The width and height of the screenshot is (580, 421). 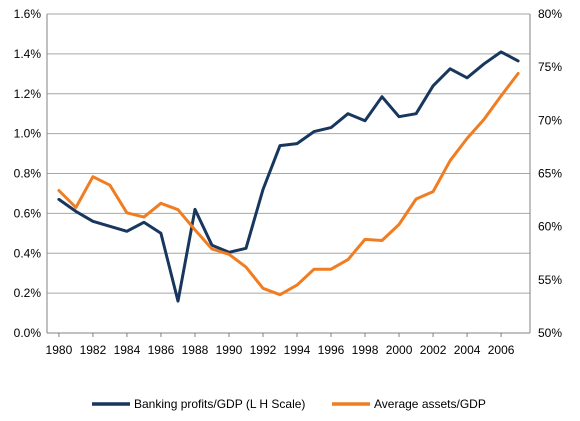 I want to click on x-tick-label: 2002, so click(x=433, y=350).